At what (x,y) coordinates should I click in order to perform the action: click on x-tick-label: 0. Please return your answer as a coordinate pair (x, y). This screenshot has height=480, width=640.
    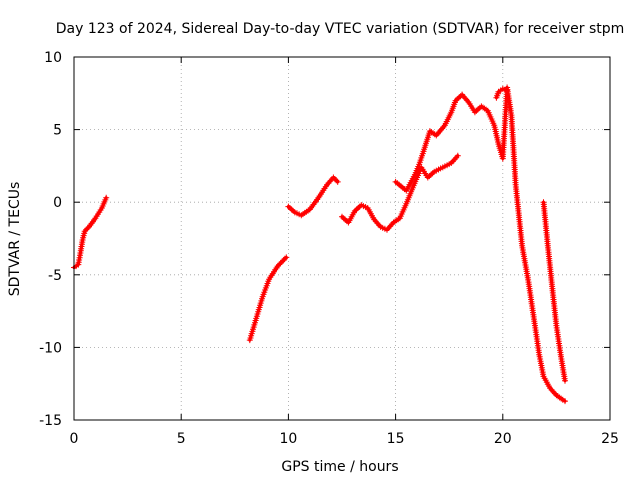
    Looking at the image, I should click on (74, 439).